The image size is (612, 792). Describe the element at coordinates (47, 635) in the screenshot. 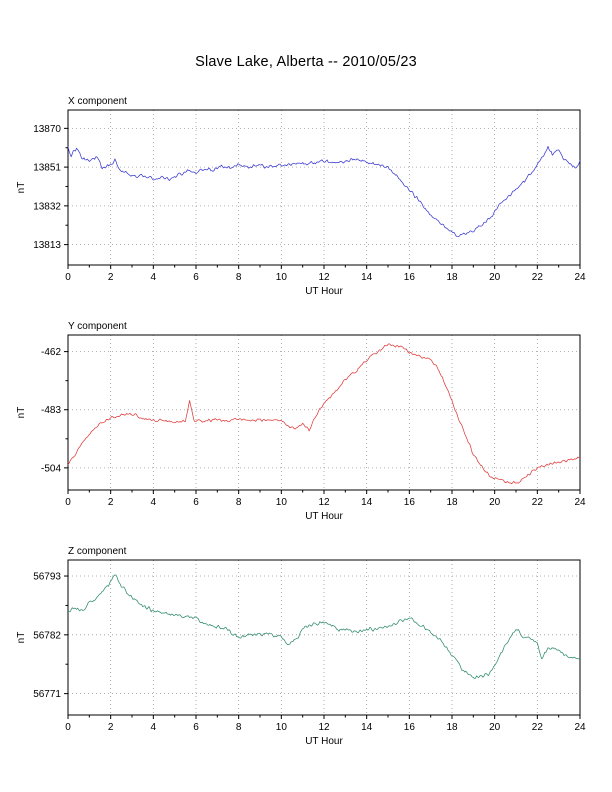

I see `y-tick-label: 56782` at that location.